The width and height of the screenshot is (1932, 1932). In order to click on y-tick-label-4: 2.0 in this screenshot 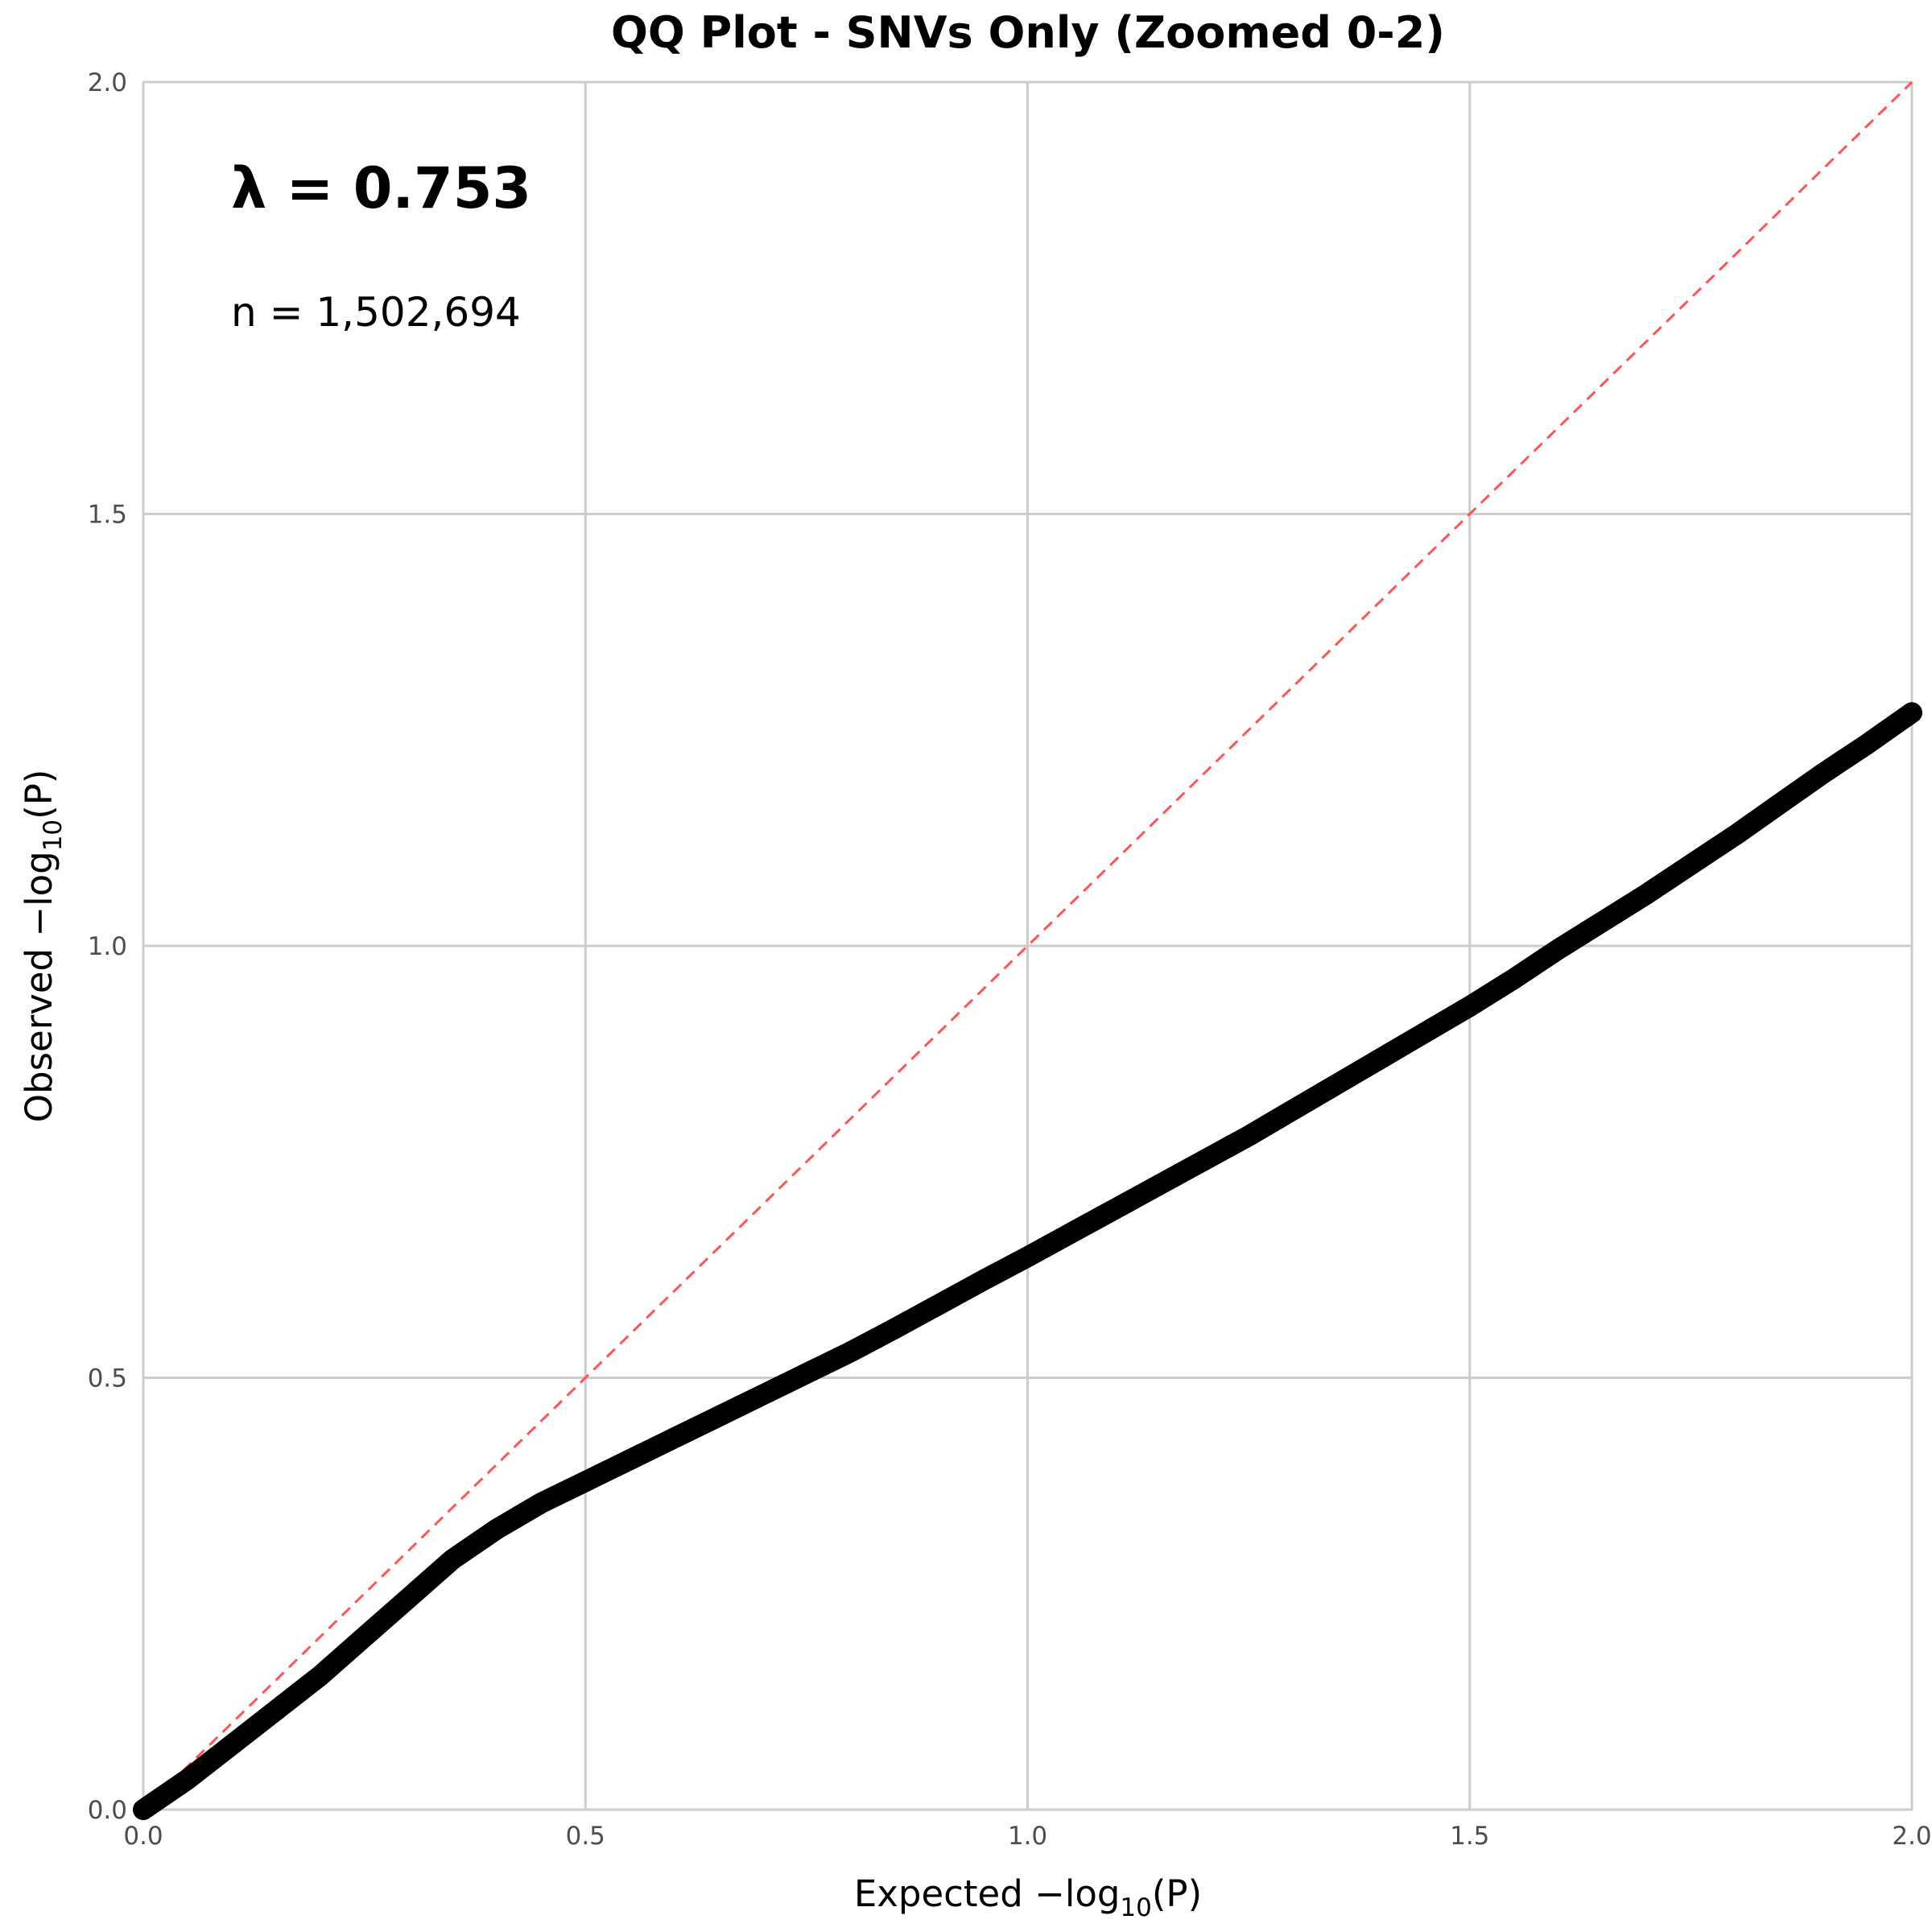, I will do `click(107, 82)`.